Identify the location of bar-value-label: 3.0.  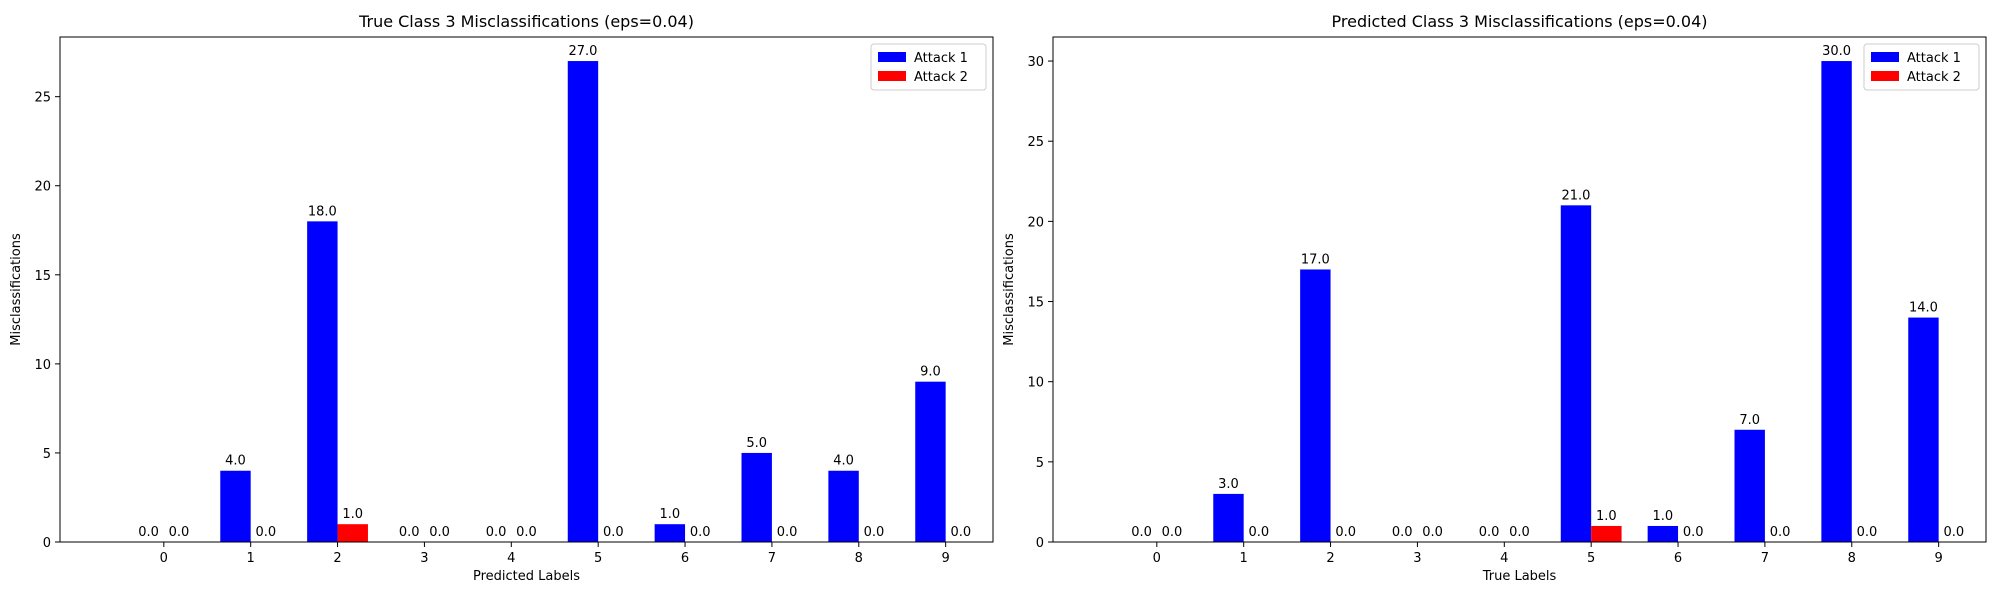
(1228, 484).